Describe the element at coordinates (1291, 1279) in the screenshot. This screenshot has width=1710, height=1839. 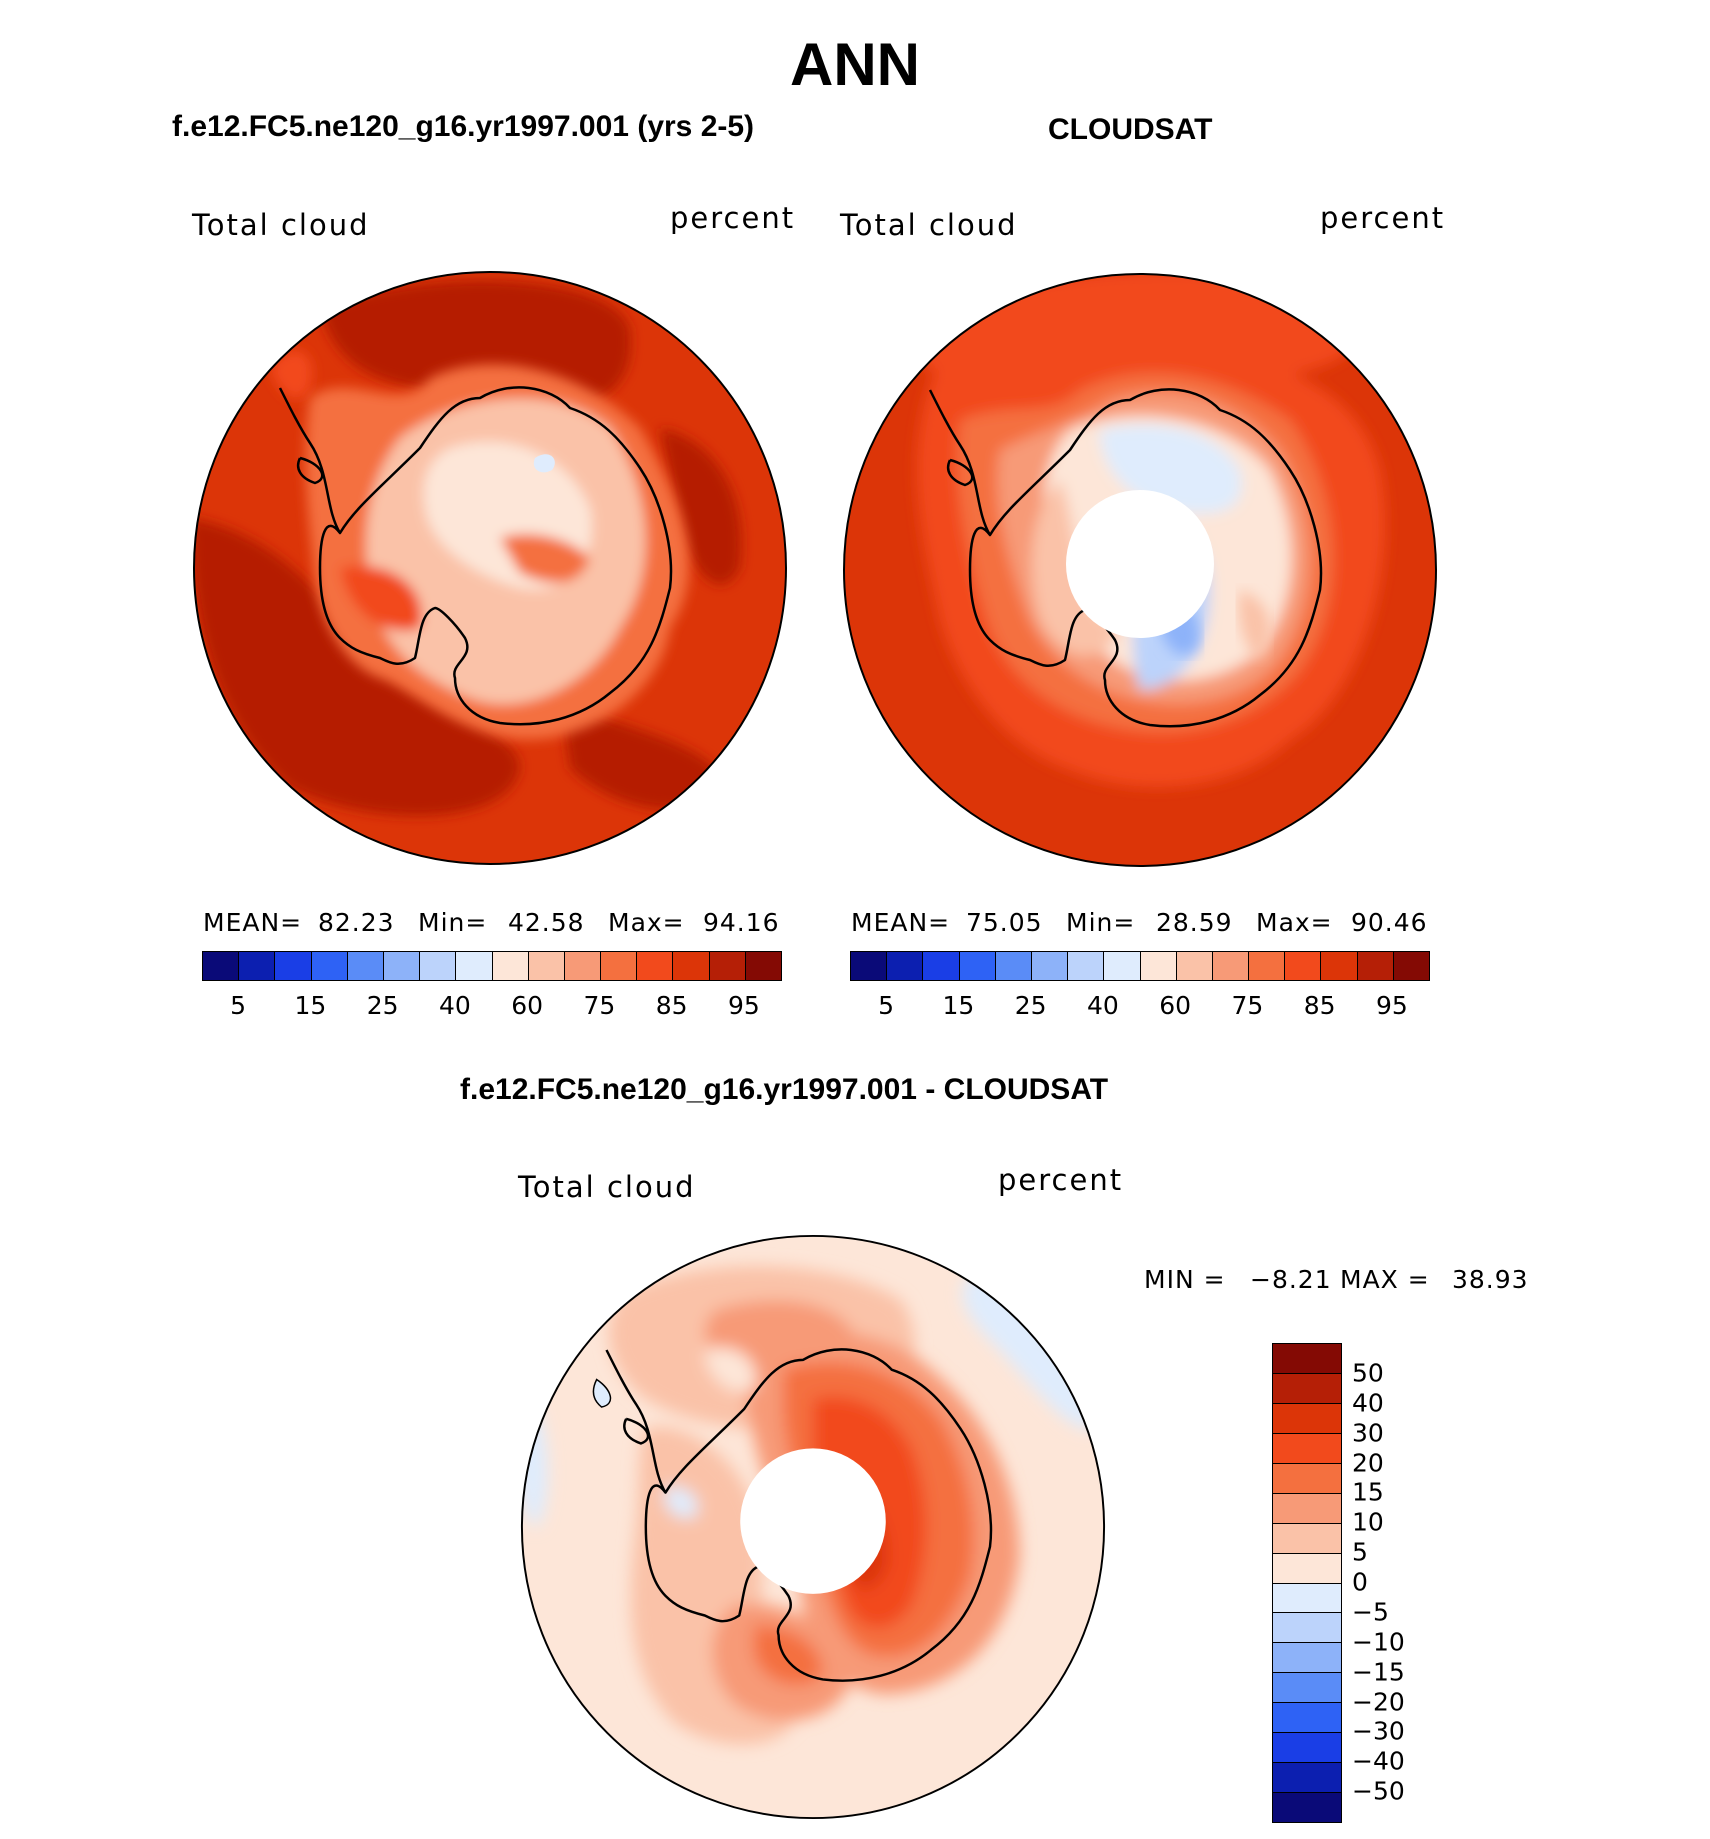
I see `diff-min-value: −8.21` at that location.